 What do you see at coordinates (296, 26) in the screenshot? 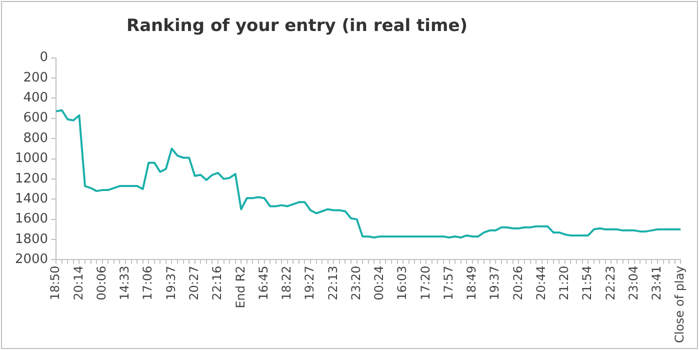
I see `chart-title: Ranking of your entry (in real time)` at bounding box center [296, 26].